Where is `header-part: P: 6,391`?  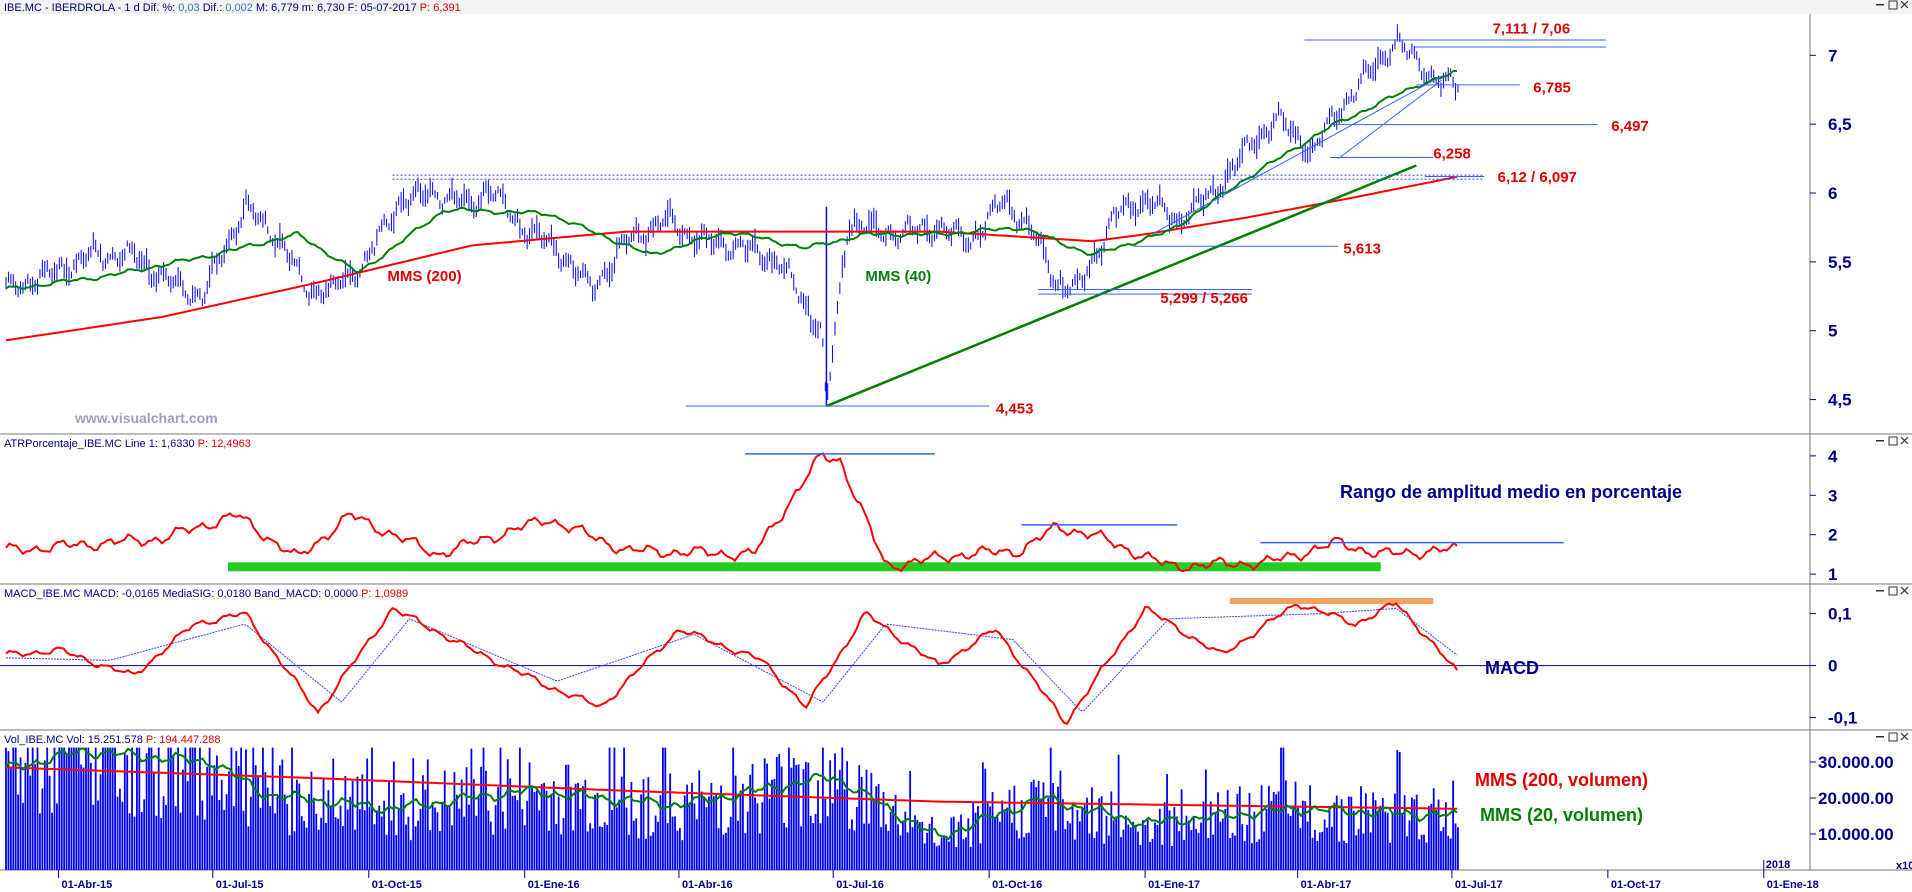
header-part: P: 6,391 is located at coordinates (440, 8).